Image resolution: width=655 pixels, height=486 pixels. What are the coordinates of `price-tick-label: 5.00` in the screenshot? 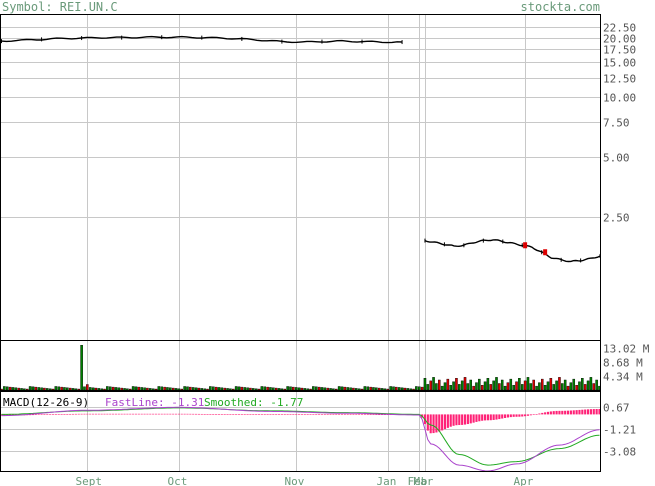 It's located at (616, 158).